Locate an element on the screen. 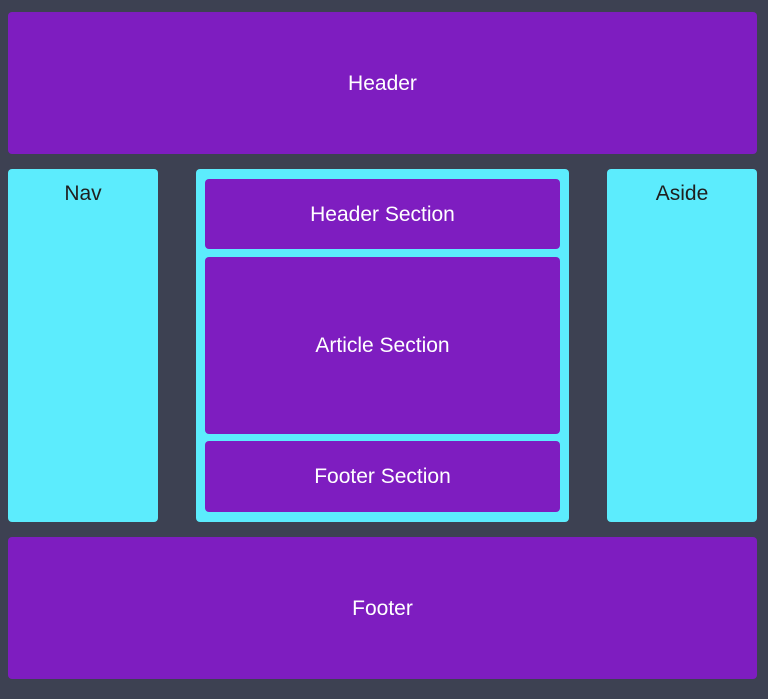 This screenshot has width=768, height=699. header-section-block: Header Section is located at coordinates (382, 214).